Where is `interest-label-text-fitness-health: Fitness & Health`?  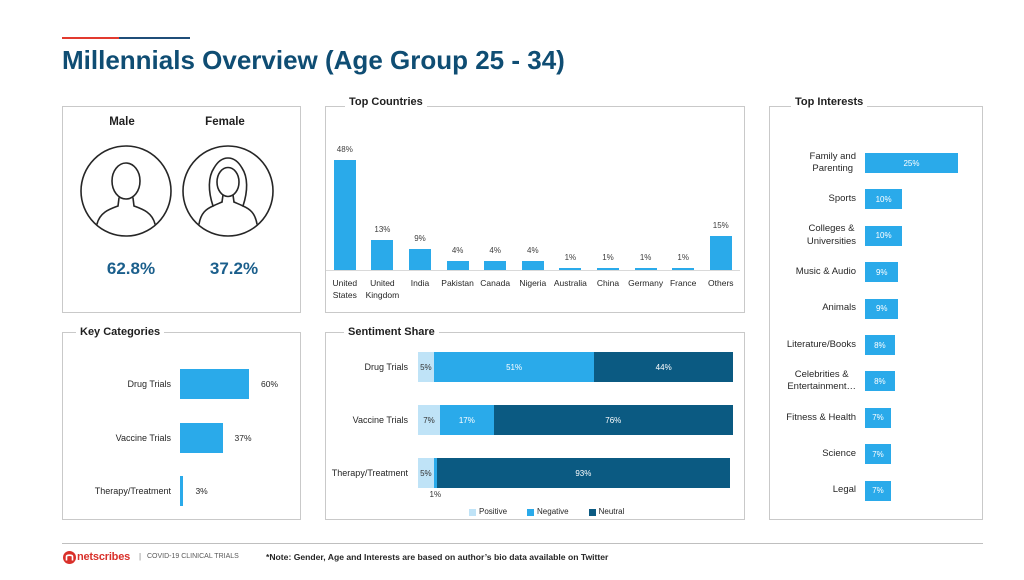
interest-label-text-fitness-health: Fitness & Health is located at coordinates (821, 417).